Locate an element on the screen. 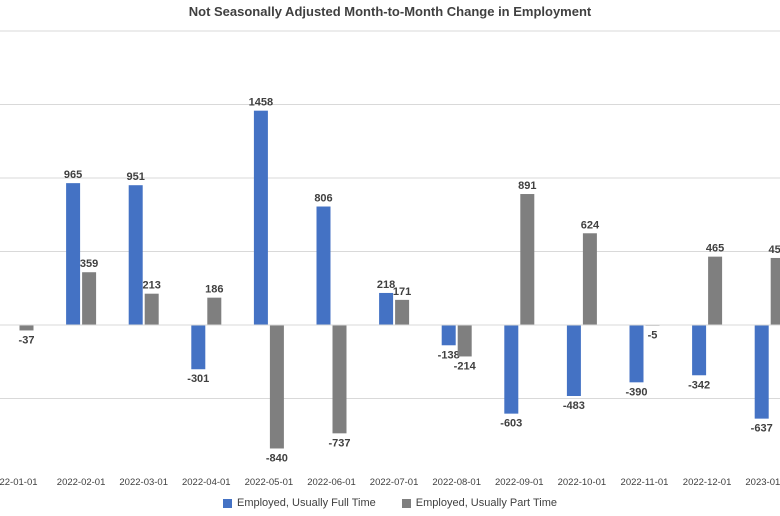  legend-item-full-time: Employed, Usually Full Time is located at coordinates (299, 503).